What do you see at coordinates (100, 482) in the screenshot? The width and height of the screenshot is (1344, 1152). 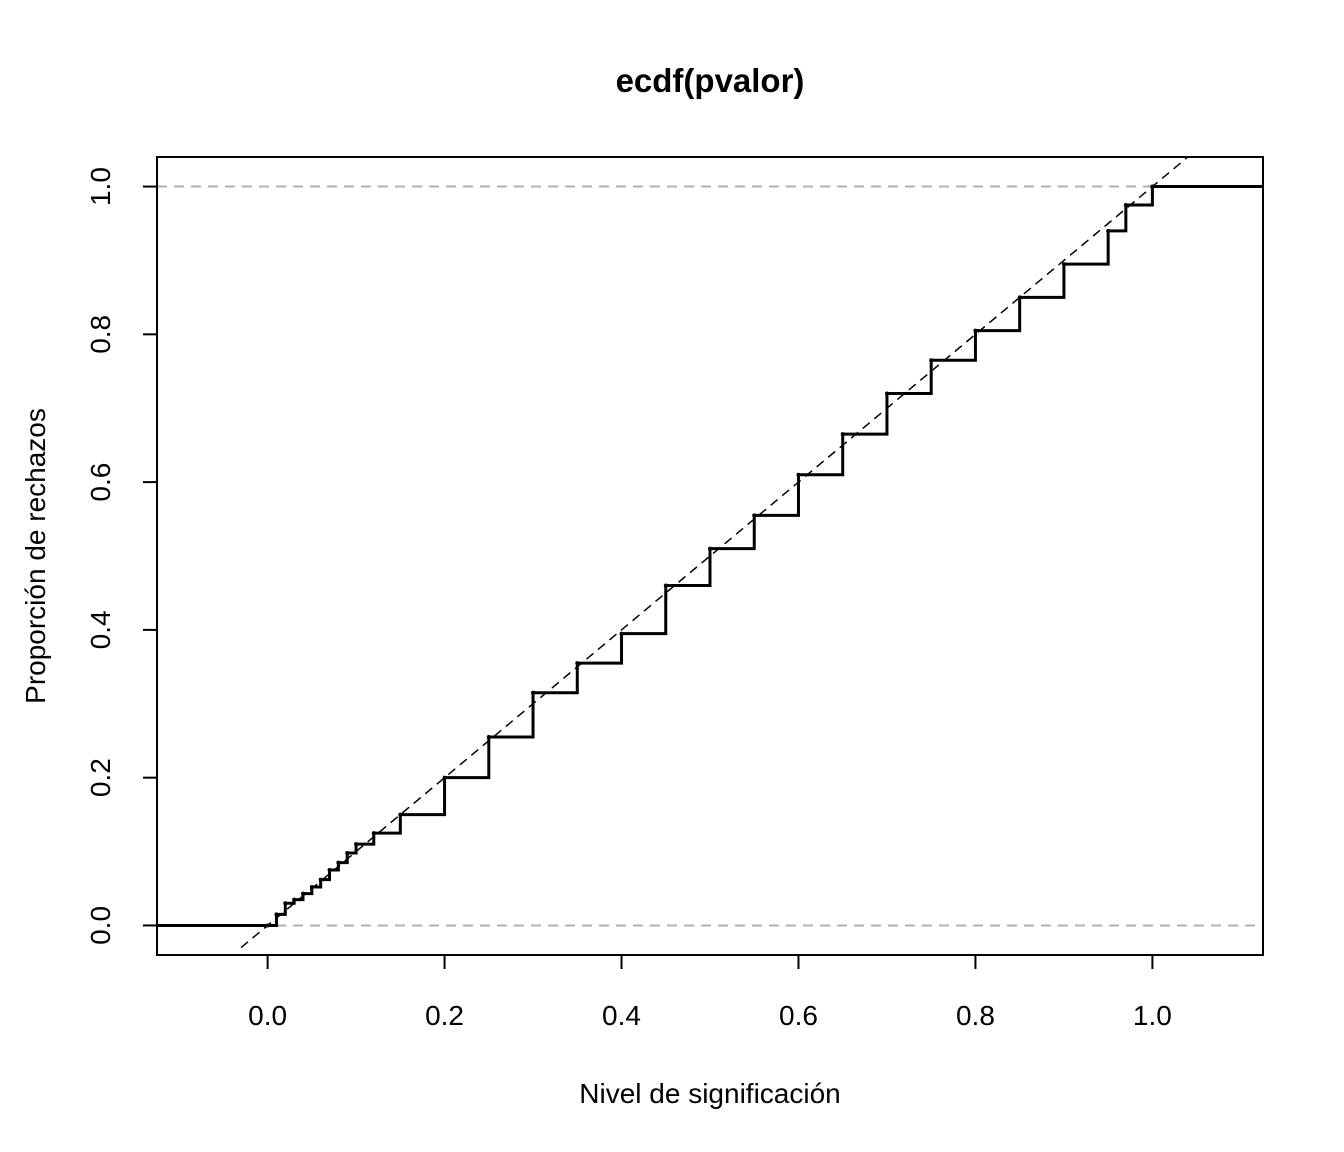 I see `y-tick-label: 0.6` at bounding box center [100, 482].